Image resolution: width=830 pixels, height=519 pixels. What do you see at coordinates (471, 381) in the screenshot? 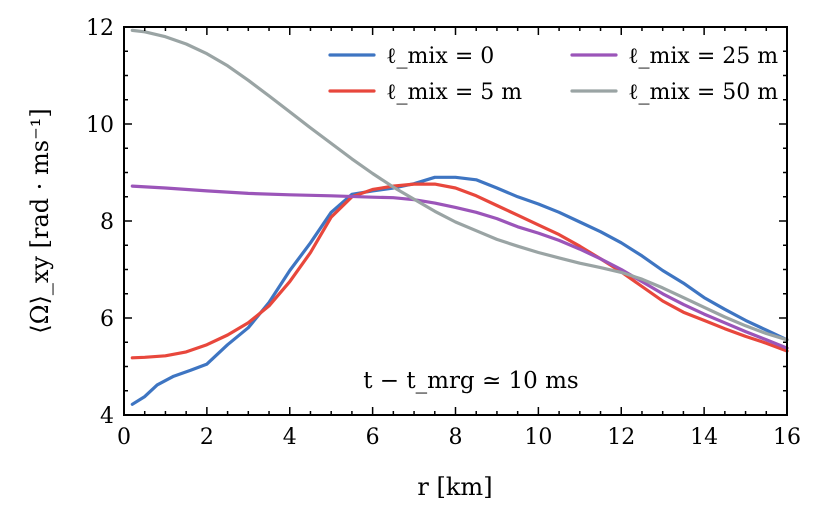
I see `annotation-time: t − t_mrg ≃ 10 ms` at bounding box center [471, 381].